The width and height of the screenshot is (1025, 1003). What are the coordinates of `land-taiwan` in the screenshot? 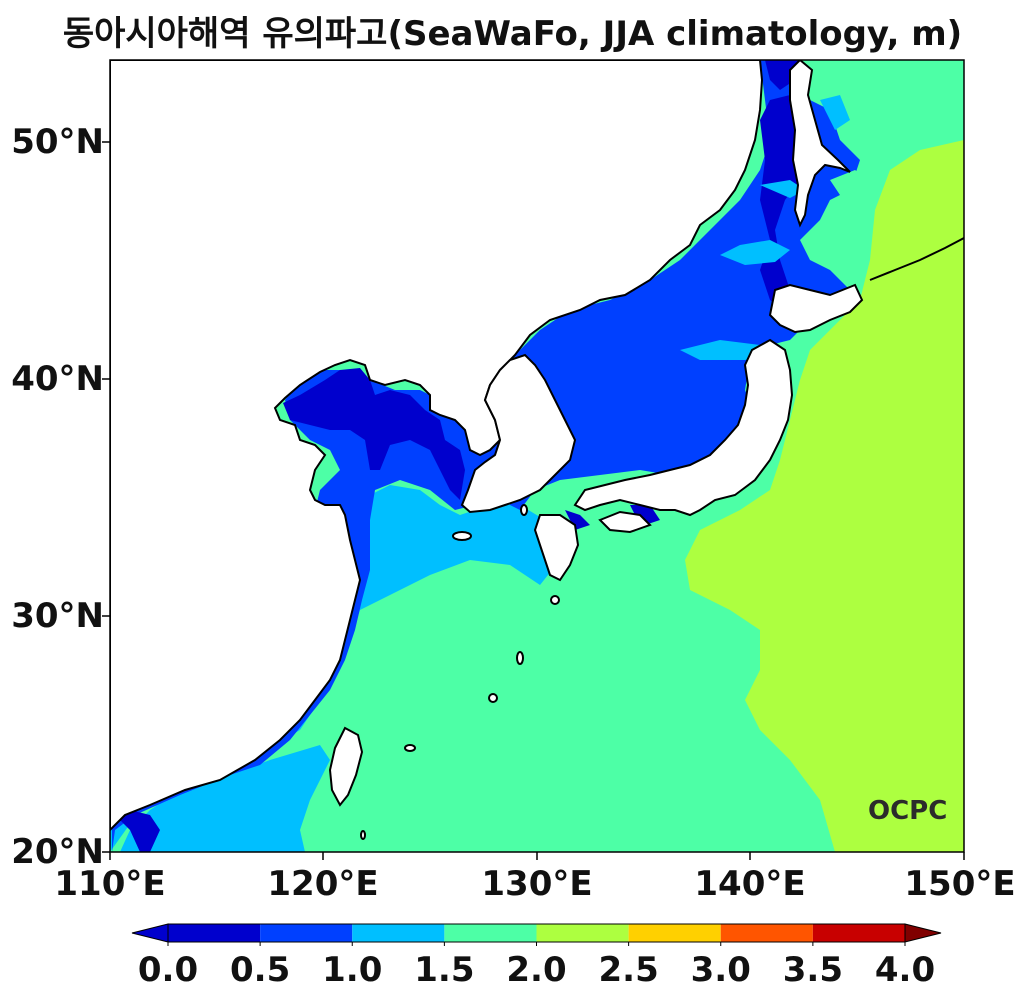 It's located at (346, 766).